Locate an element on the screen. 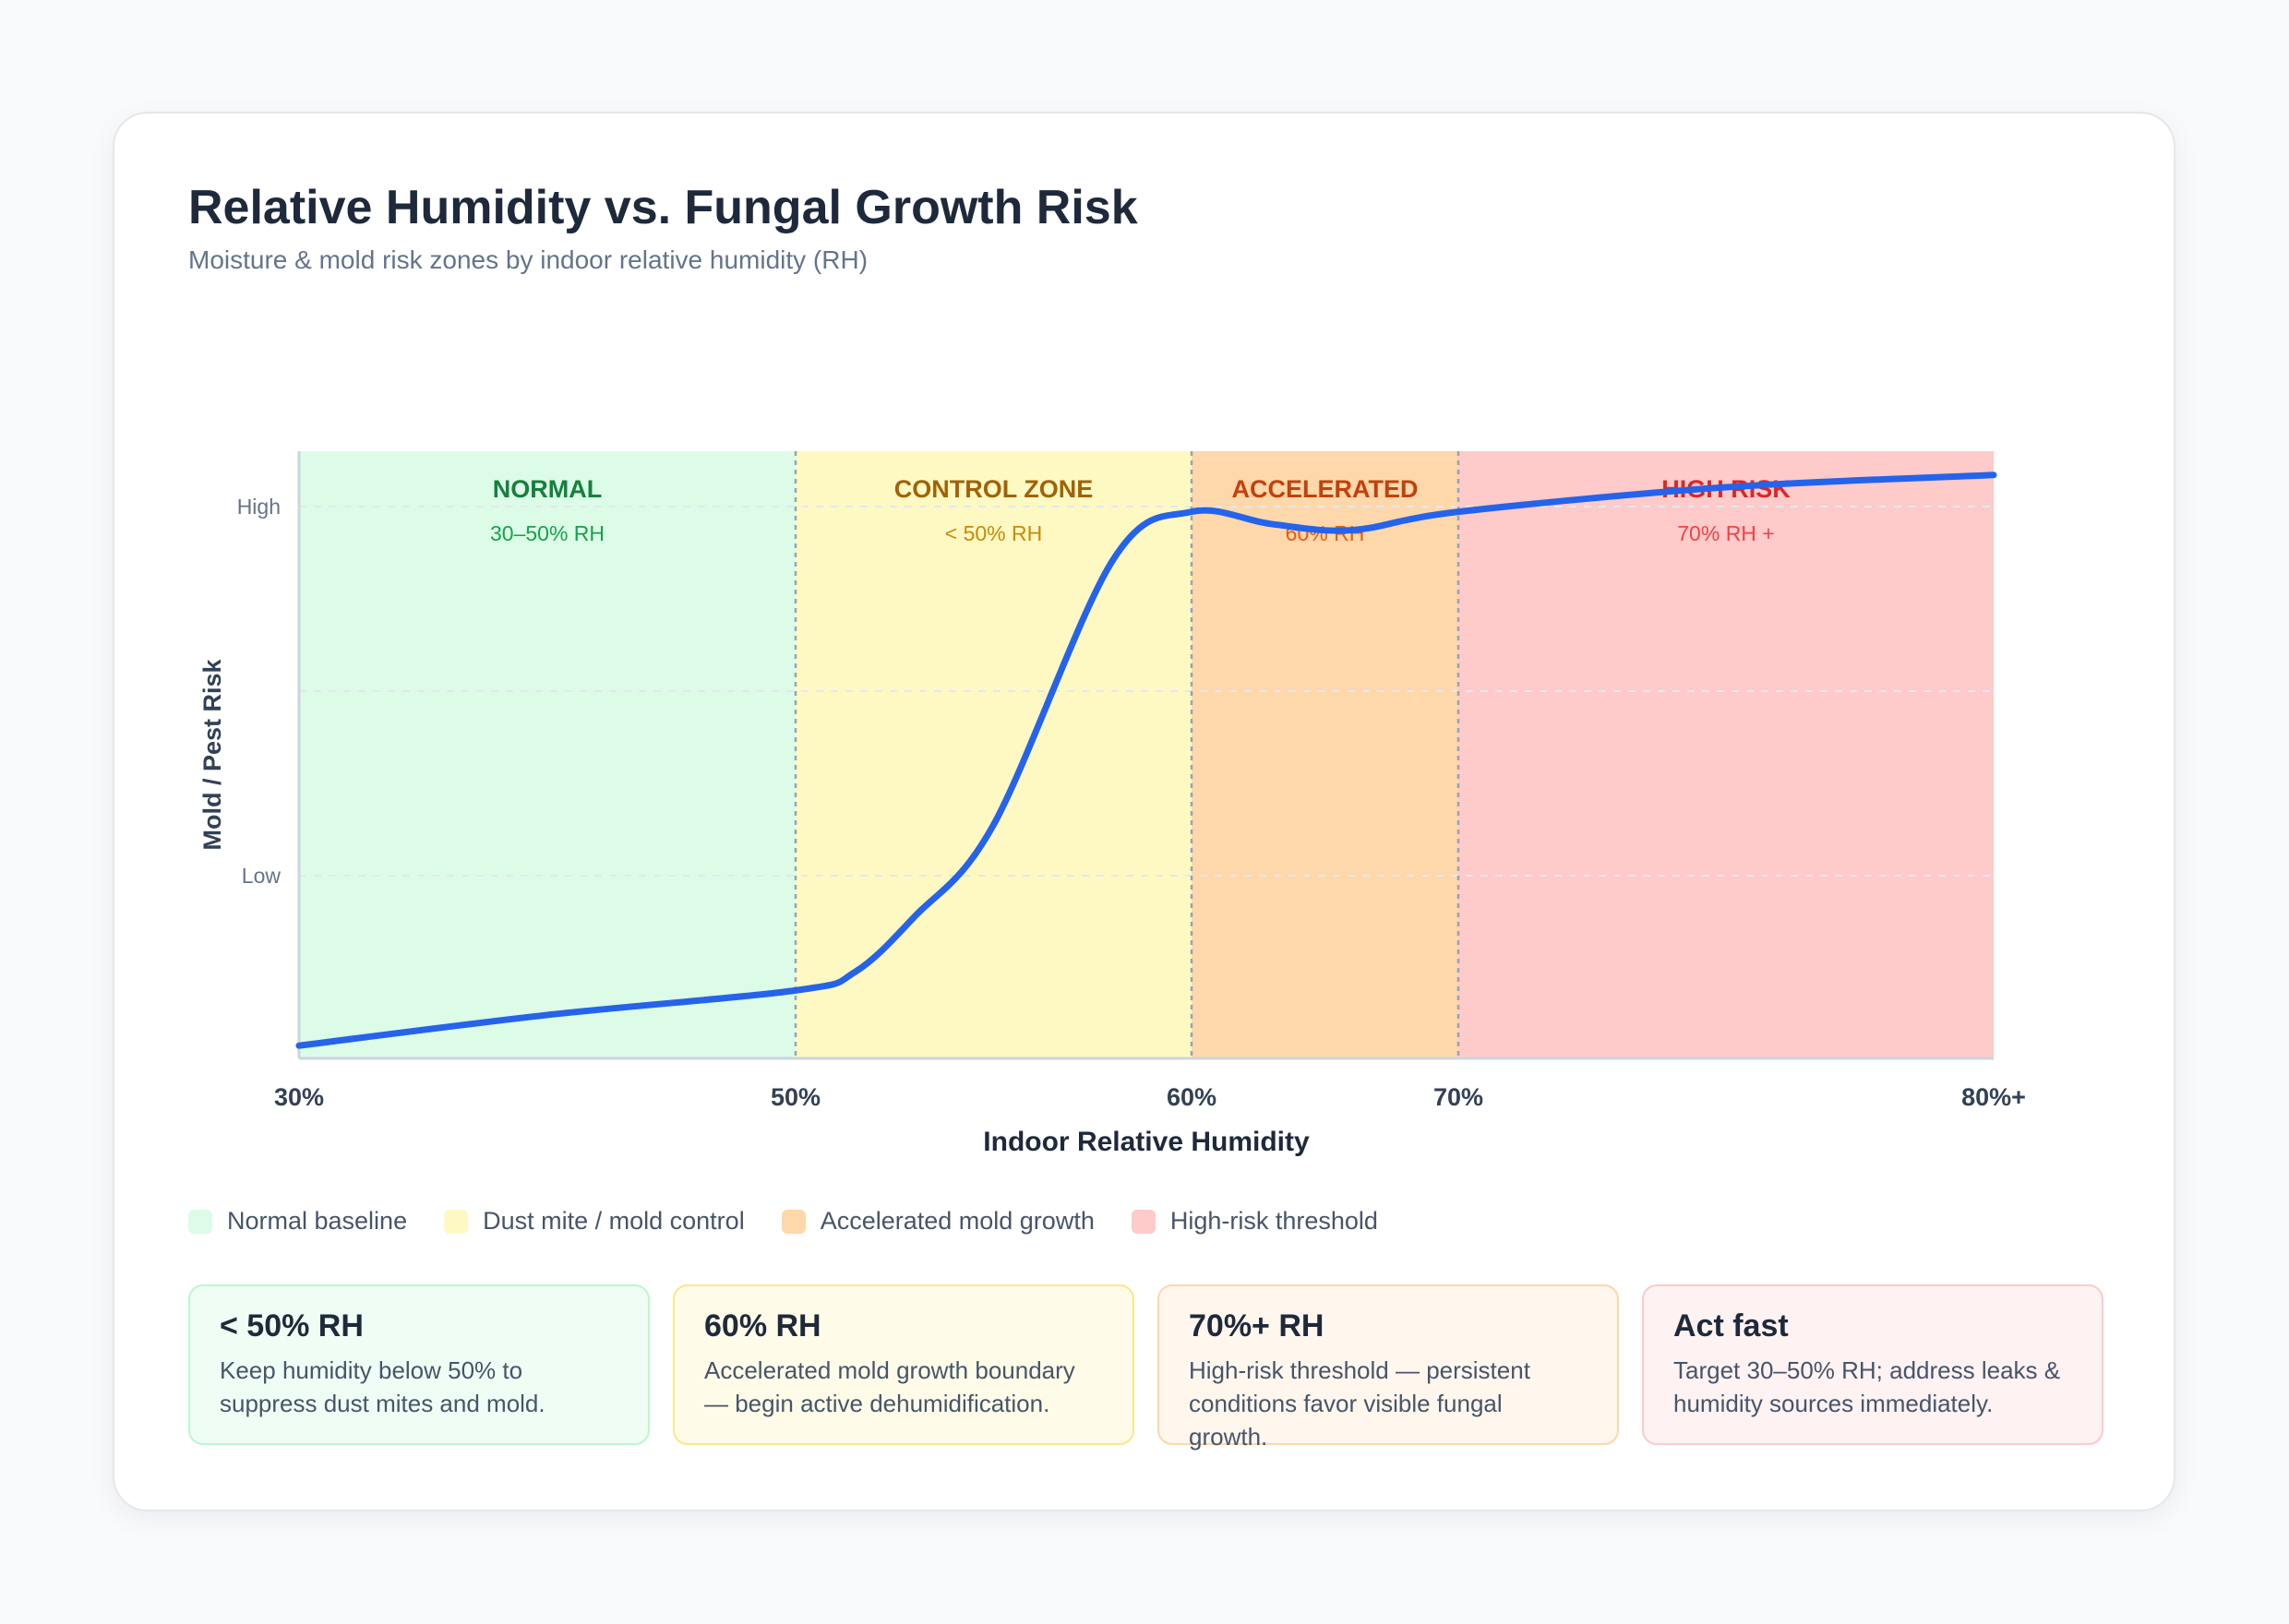  legend-label: High-risk threshold is located at coordinates (1273, 1221).